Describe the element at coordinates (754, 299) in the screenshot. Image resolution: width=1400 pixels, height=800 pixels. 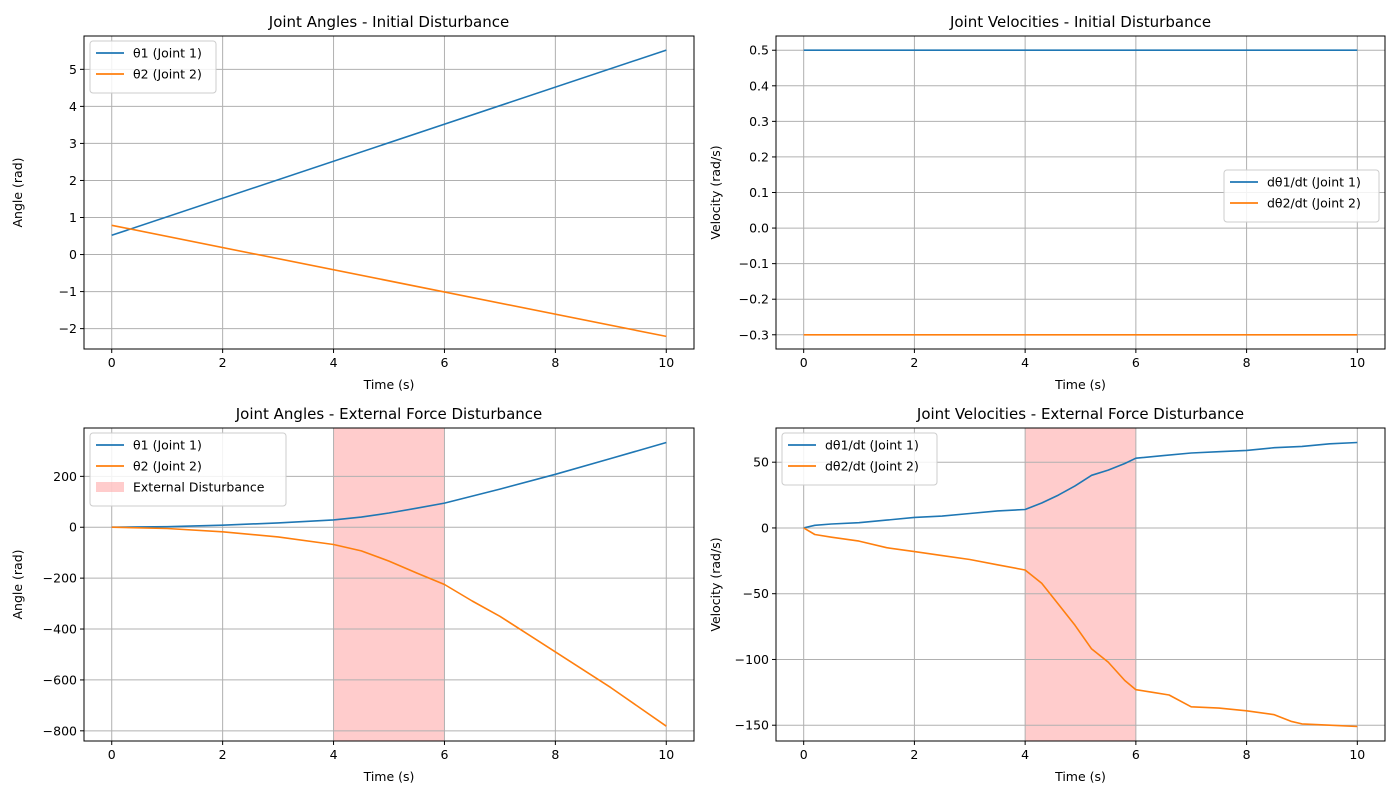
I see `y-tick-label: −0.2` at that location.